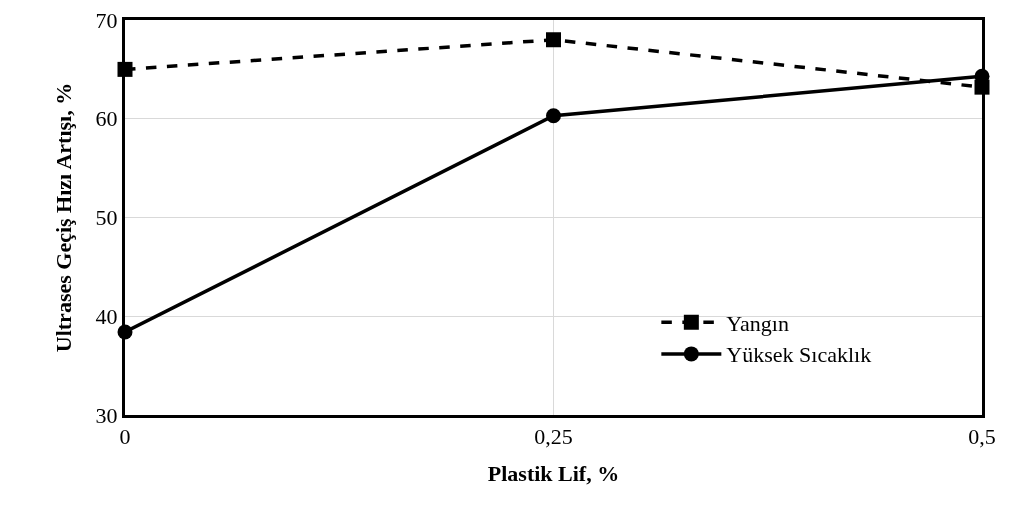 The height and width of the screenshot is (517, 1012). Describe the element at coordinates (106, 218) in the screenshot. I see `y-tick-label: 50` at that location.